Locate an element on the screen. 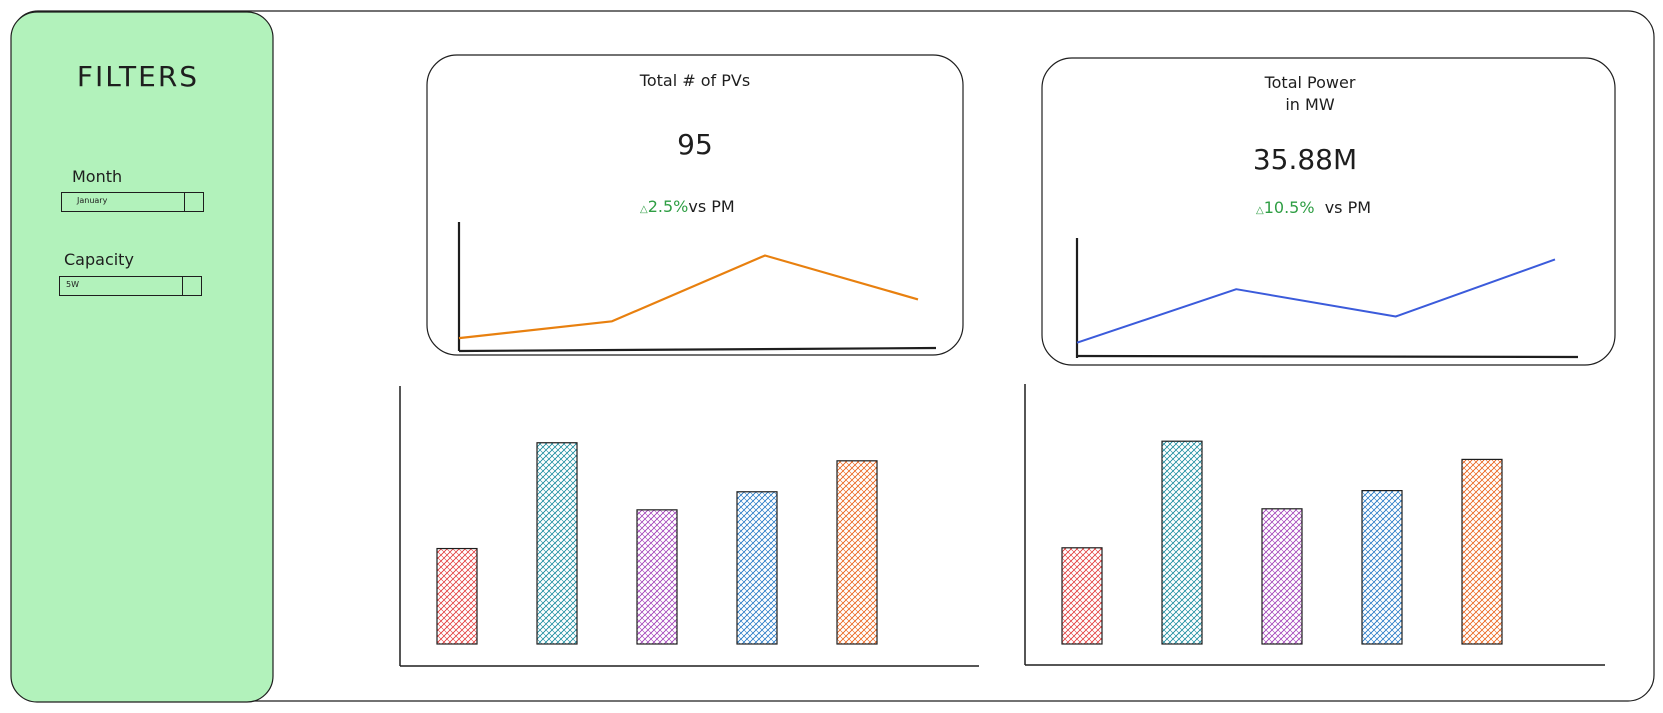  kpi-power-title-line2: in MW is located at coordinates (1310, 104).